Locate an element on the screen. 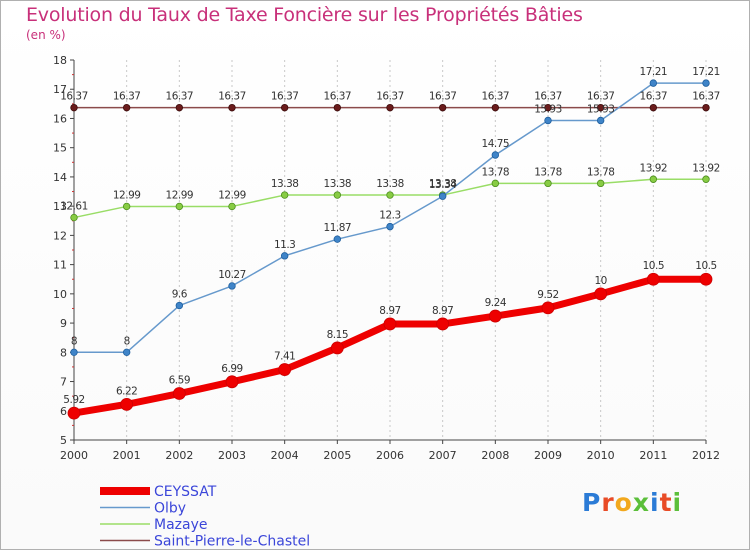  logo-letter: t is located at coordinates (666, 502).